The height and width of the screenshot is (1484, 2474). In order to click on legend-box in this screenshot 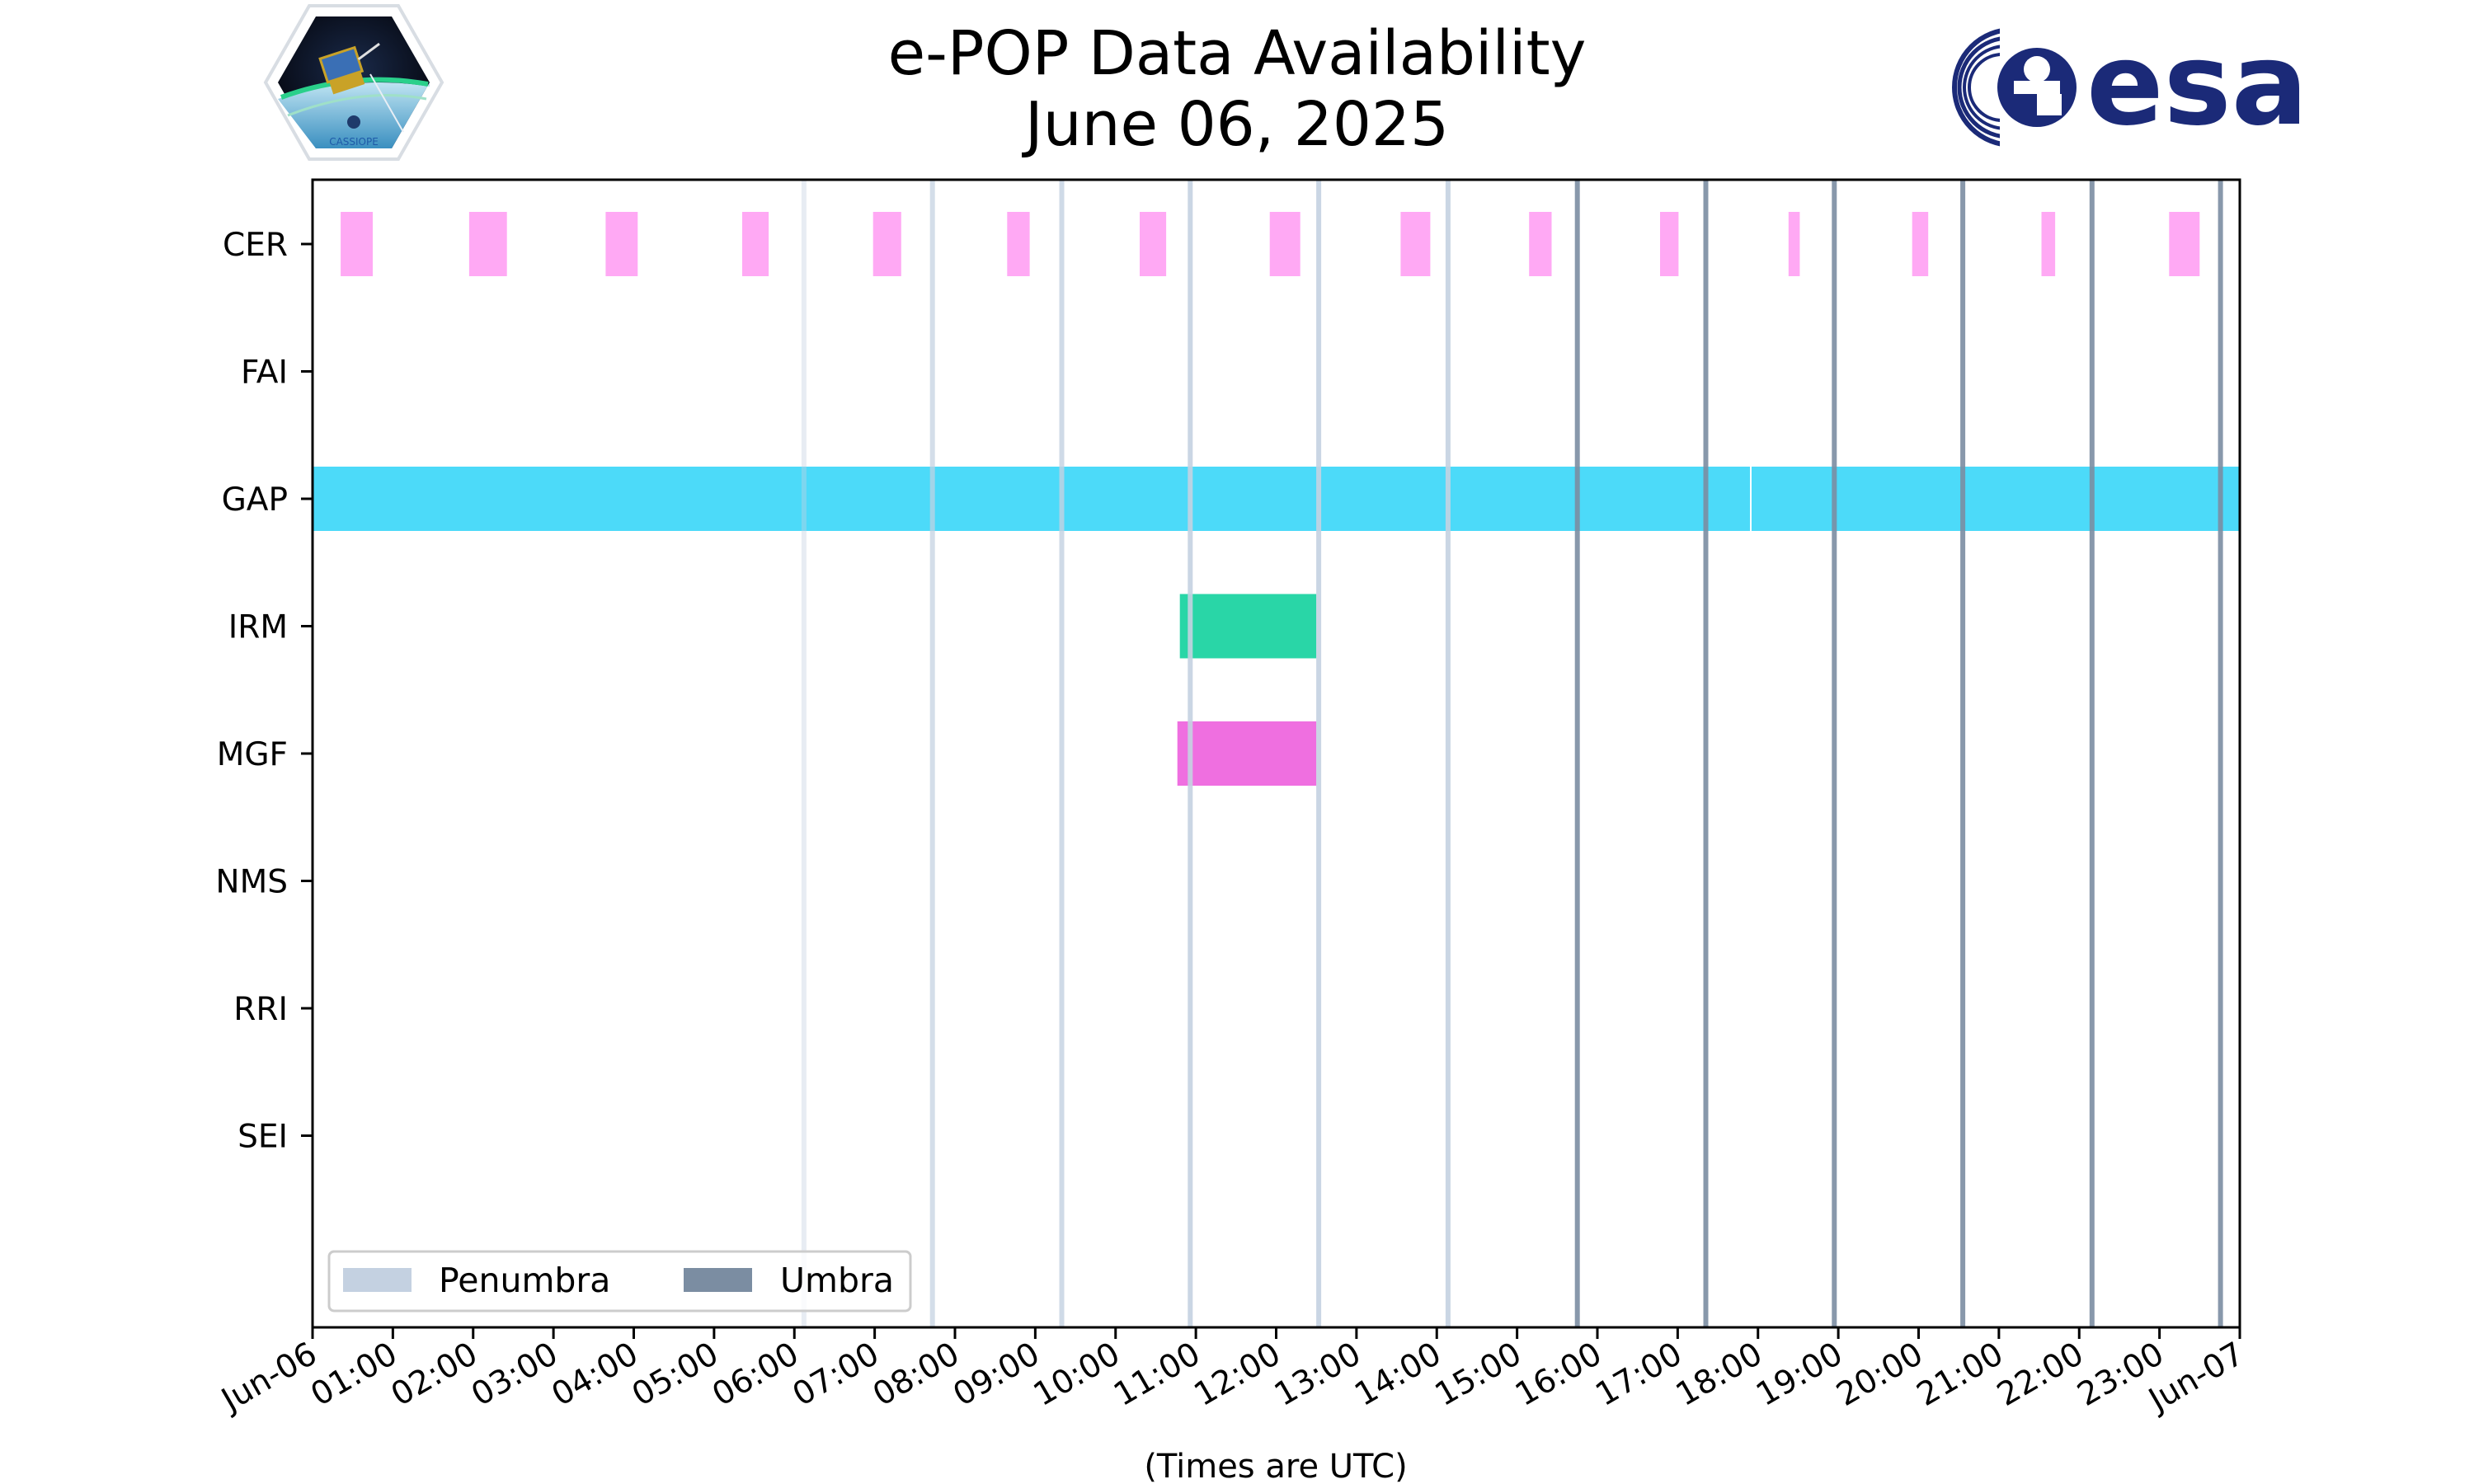, I will do `click(619, 1281)`.